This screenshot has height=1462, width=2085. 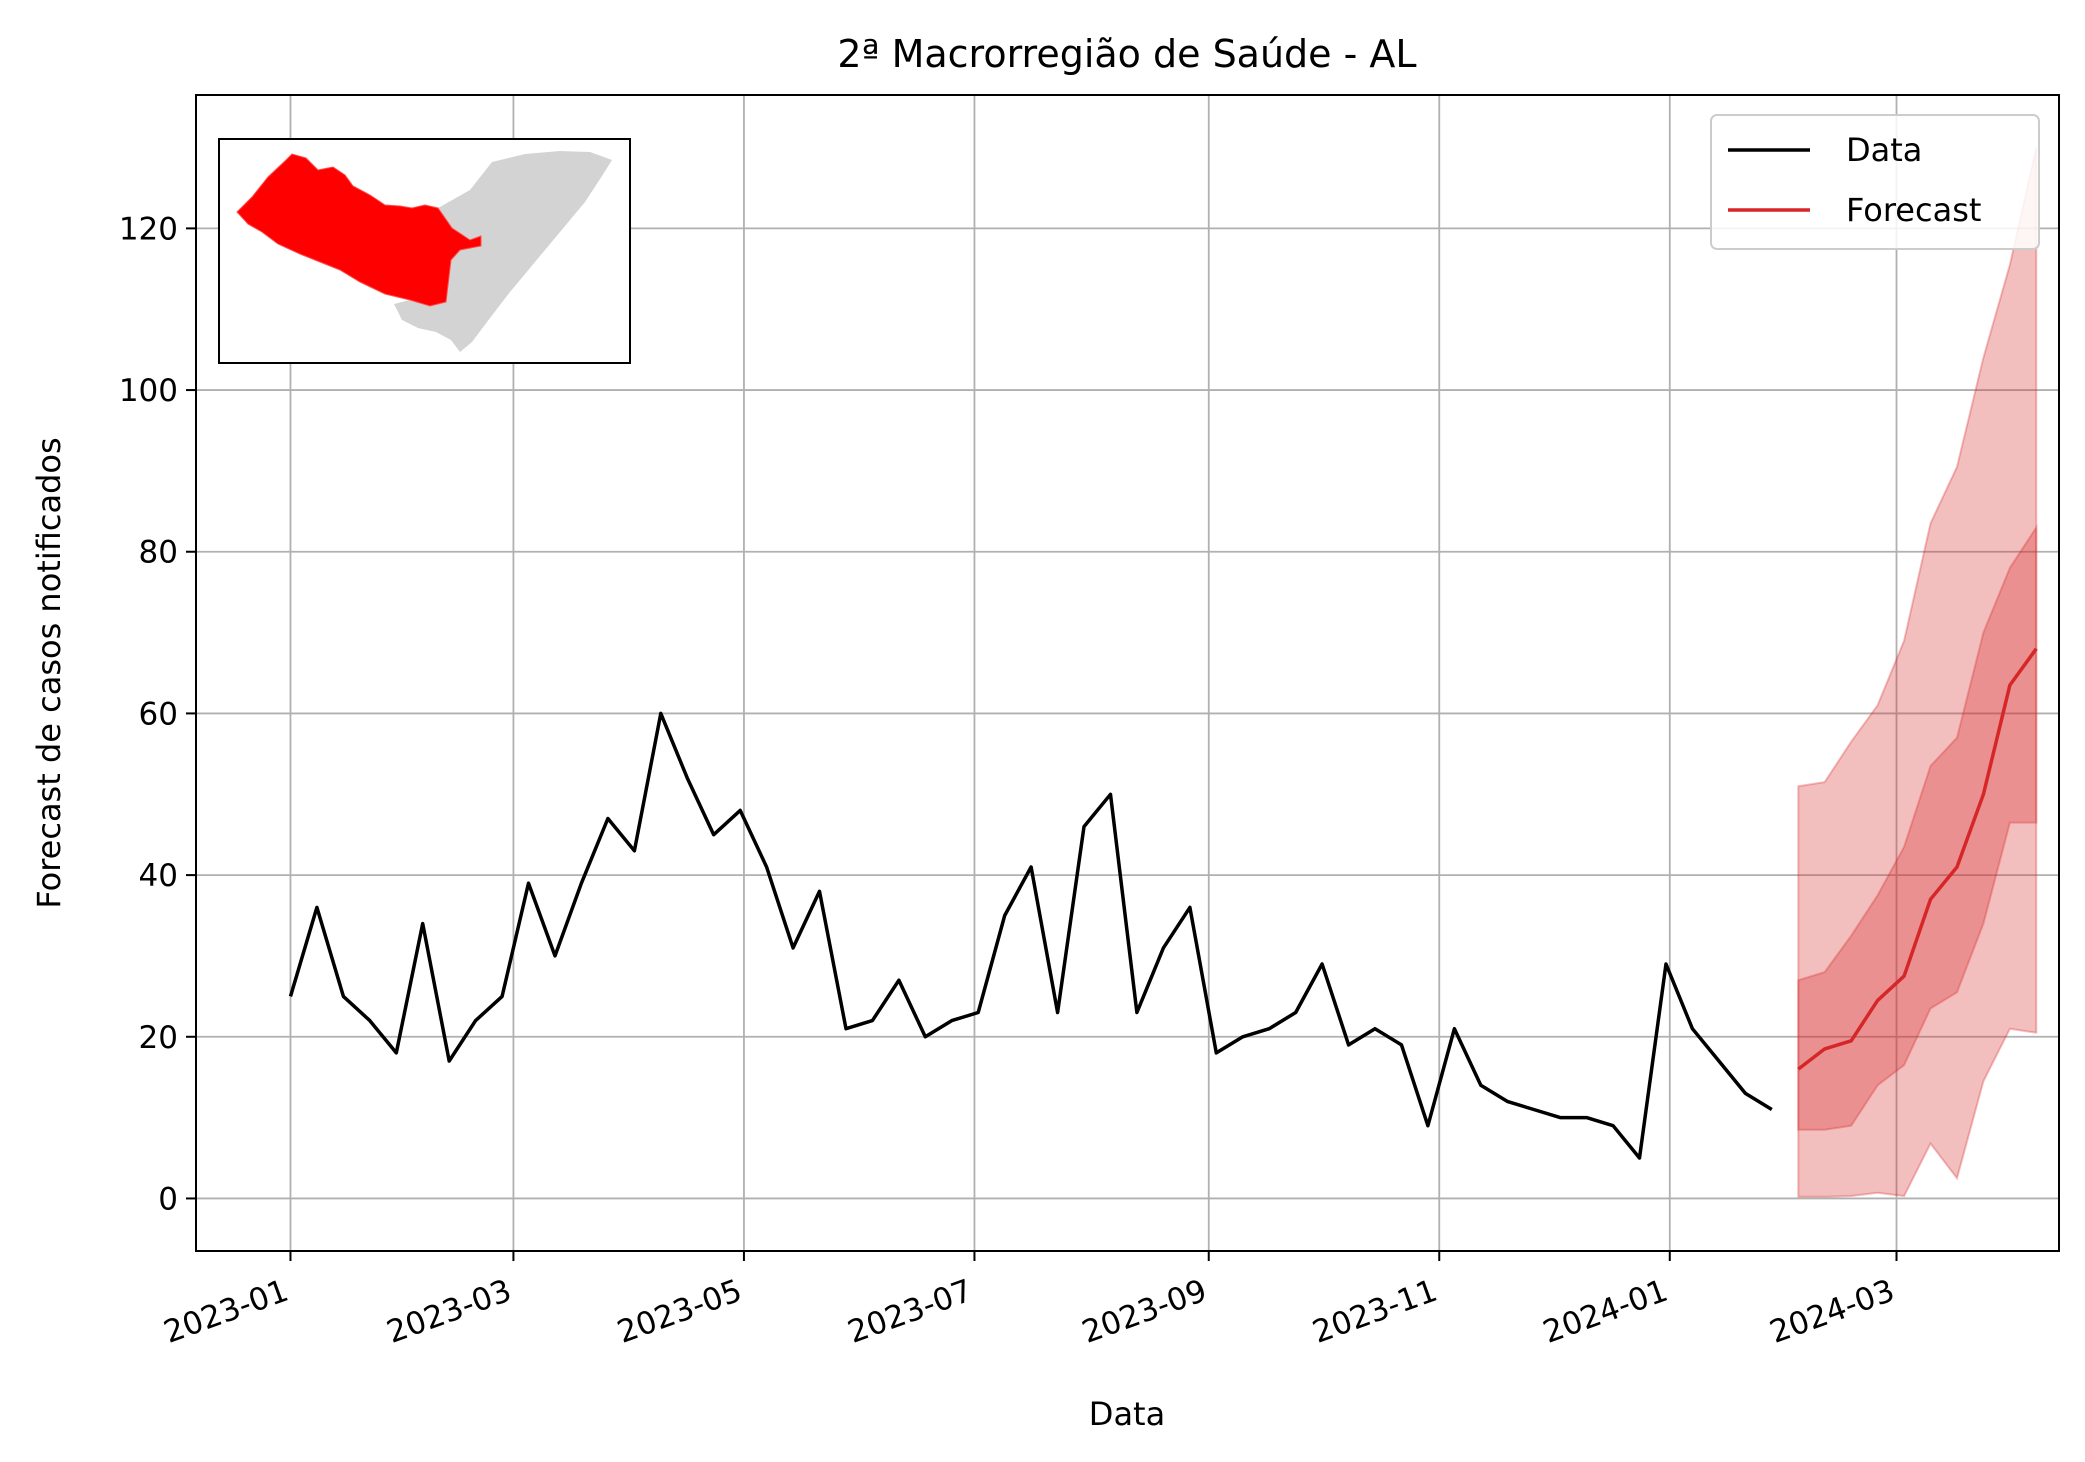 What do you see at coordinates (1875, 182) in the screenshot?
I see `legend: Data Forecast` at bounding box center [1875, 182].